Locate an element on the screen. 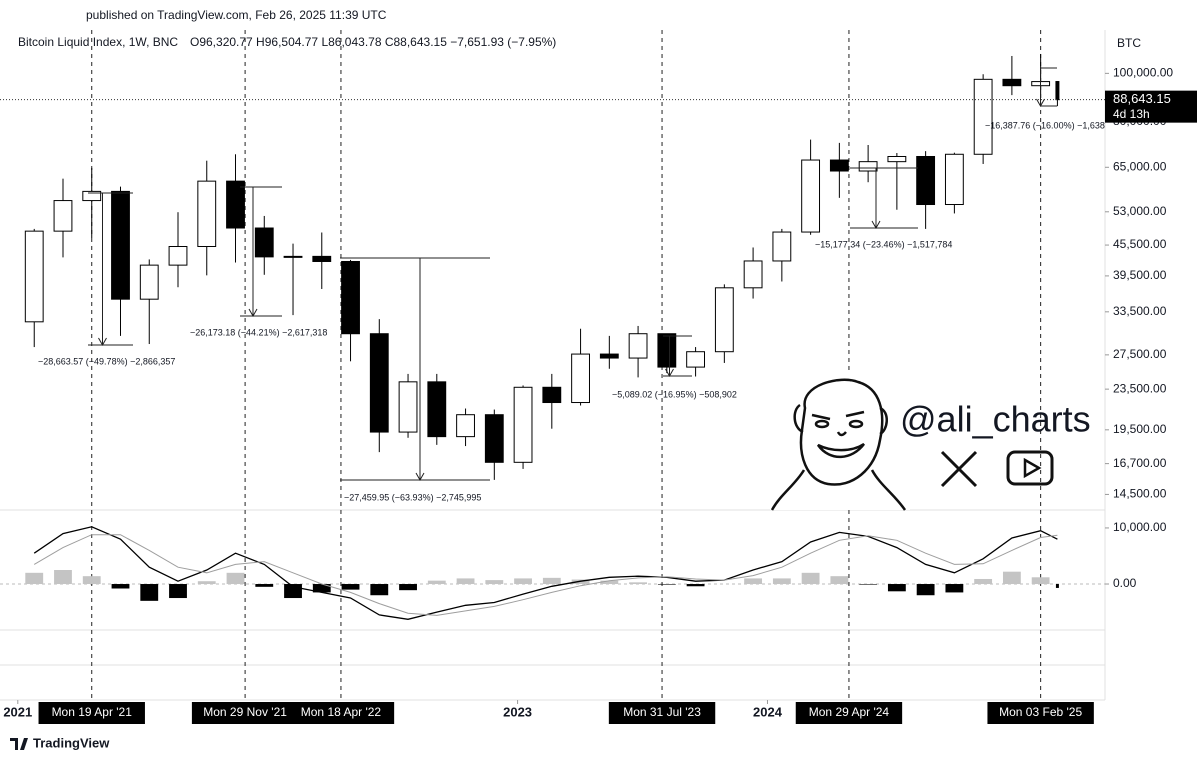 This screenshot has width=1200, height=766. y-tick-label: 45,500.00 is located at coordinates (1140, 244).